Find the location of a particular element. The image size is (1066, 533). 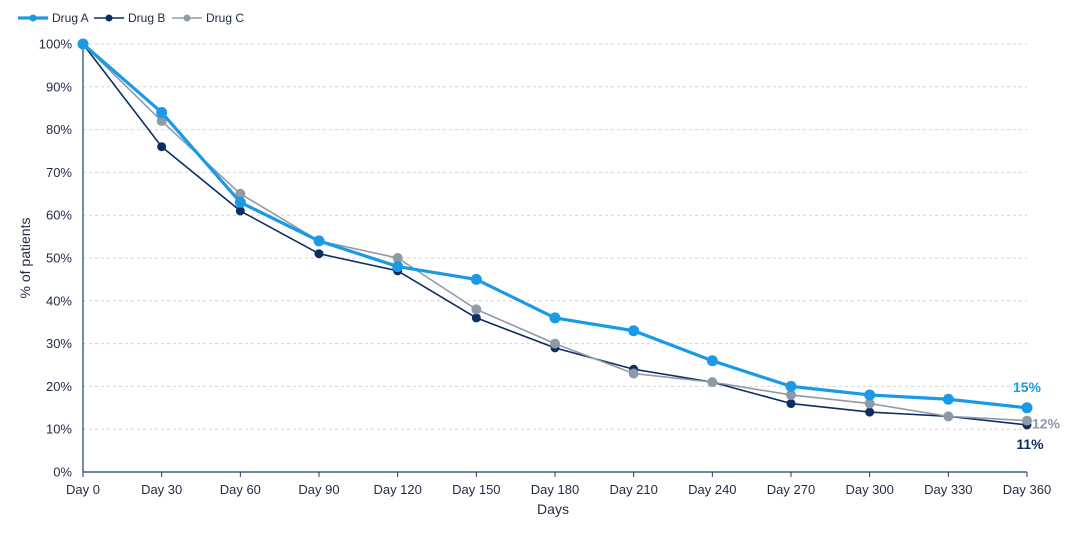

x-tick-label: Day 90 is located at coordinates (318, 489).